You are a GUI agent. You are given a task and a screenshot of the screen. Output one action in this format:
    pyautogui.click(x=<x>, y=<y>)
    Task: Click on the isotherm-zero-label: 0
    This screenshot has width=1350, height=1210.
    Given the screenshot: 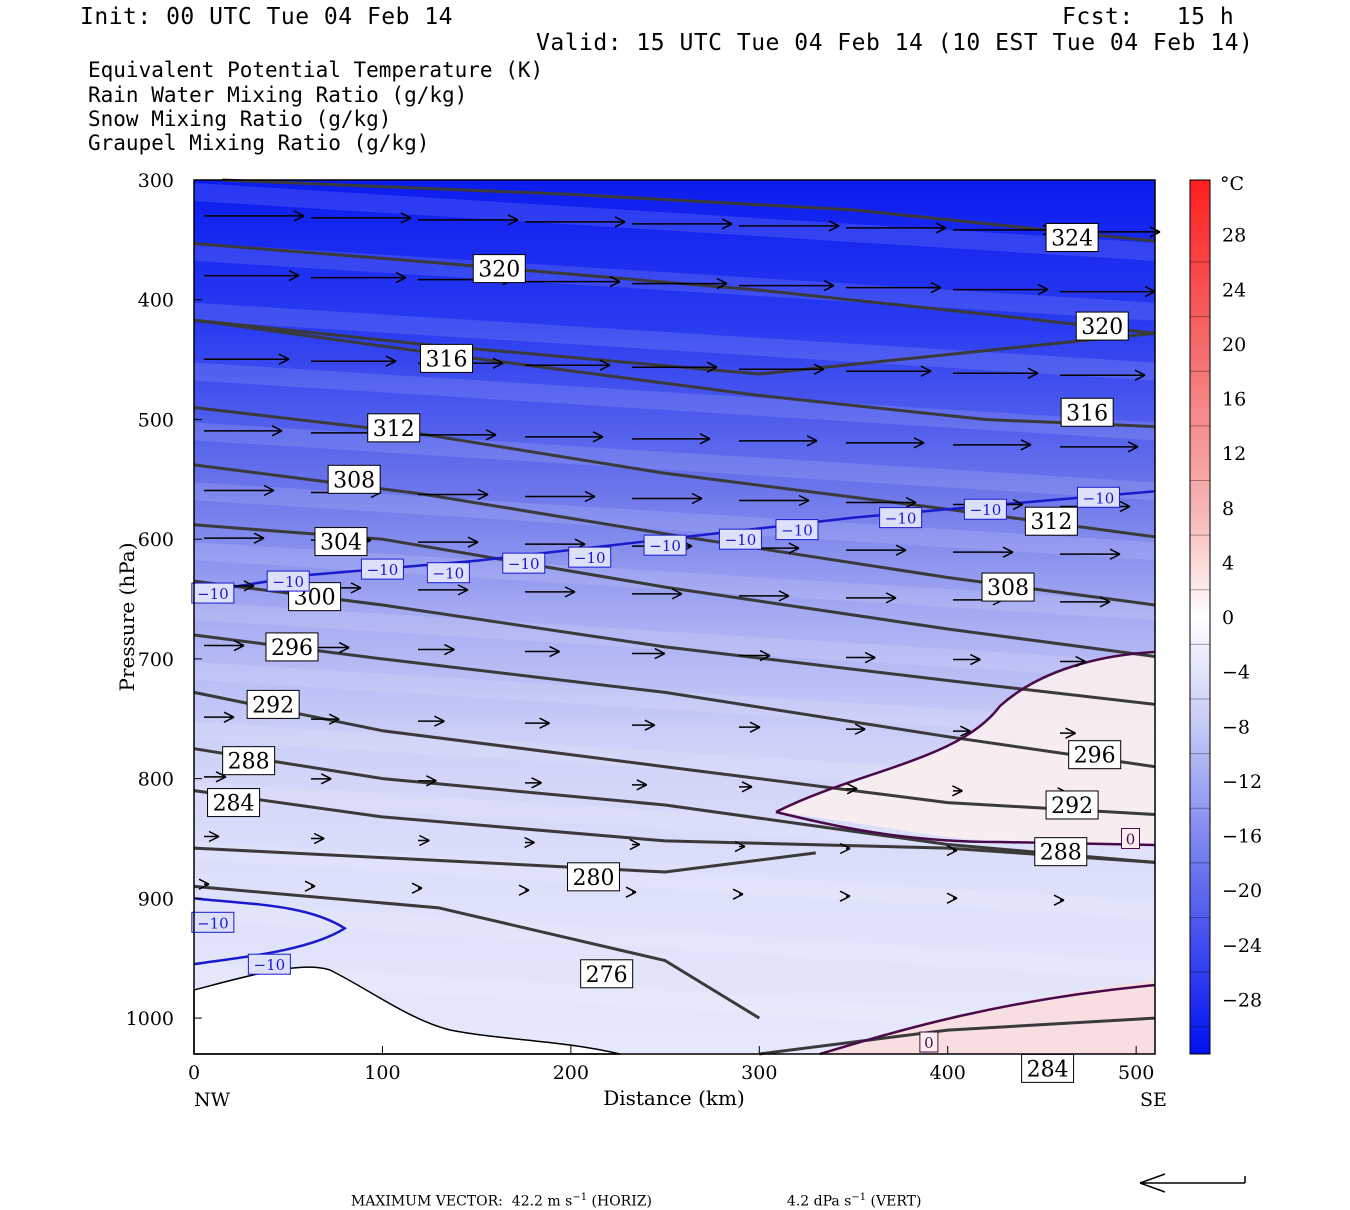 What is the action you would take?
    pyautogui.click(x=1131, y=839)
    